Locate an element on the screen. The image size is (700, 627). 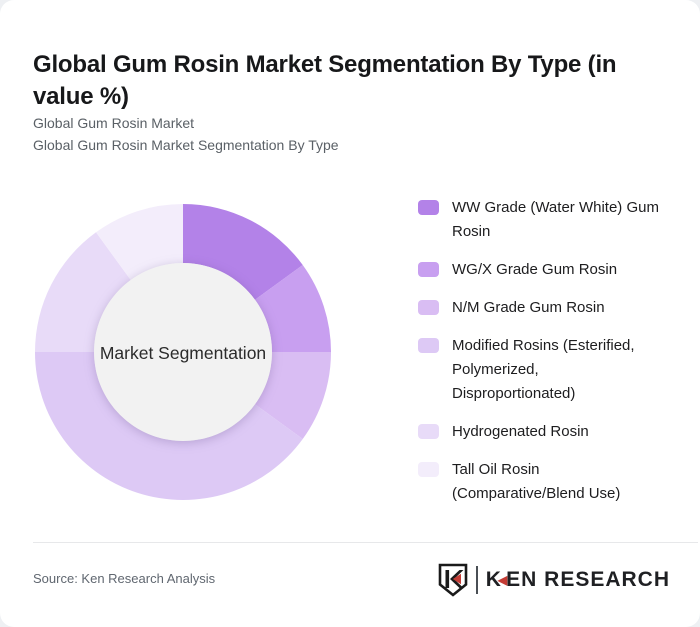
ken-research-shield-icon is located at coordinates (453, 580).